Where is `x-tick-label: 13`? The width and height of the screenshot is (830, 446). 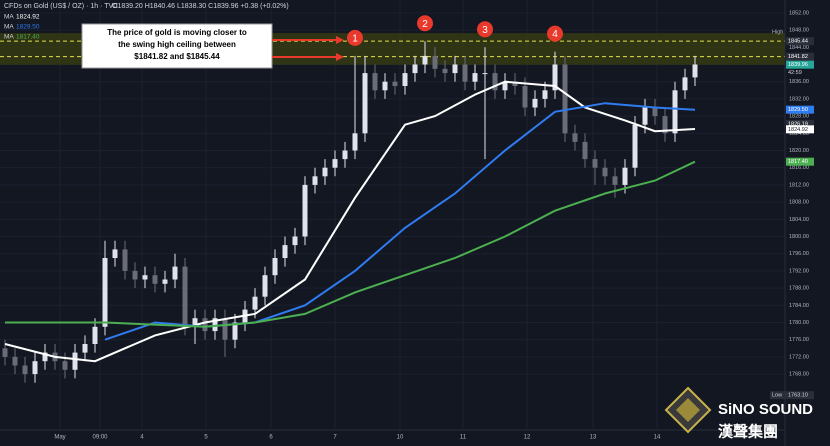
x-tick-label: 13 is located at coordinates (593, 438).